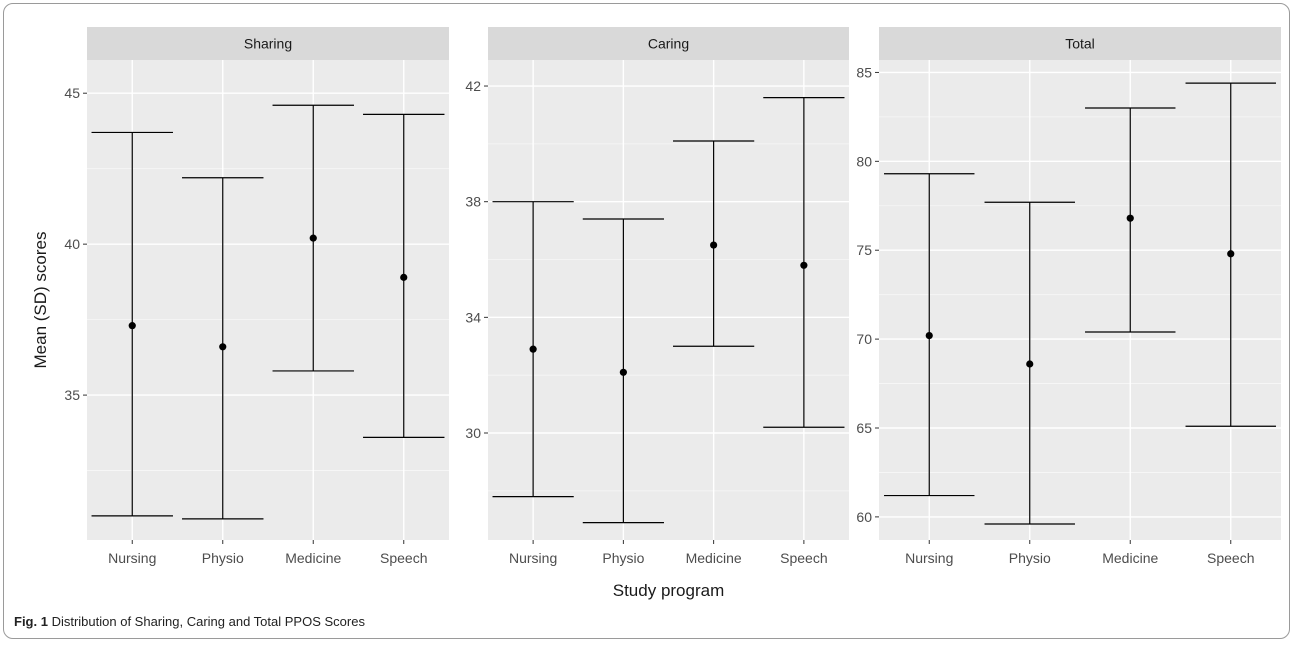  What do you see at coordinates (623, 372) in the screenshot?
I see `mean-point-caring-physio` at bounding box center [623, 372].